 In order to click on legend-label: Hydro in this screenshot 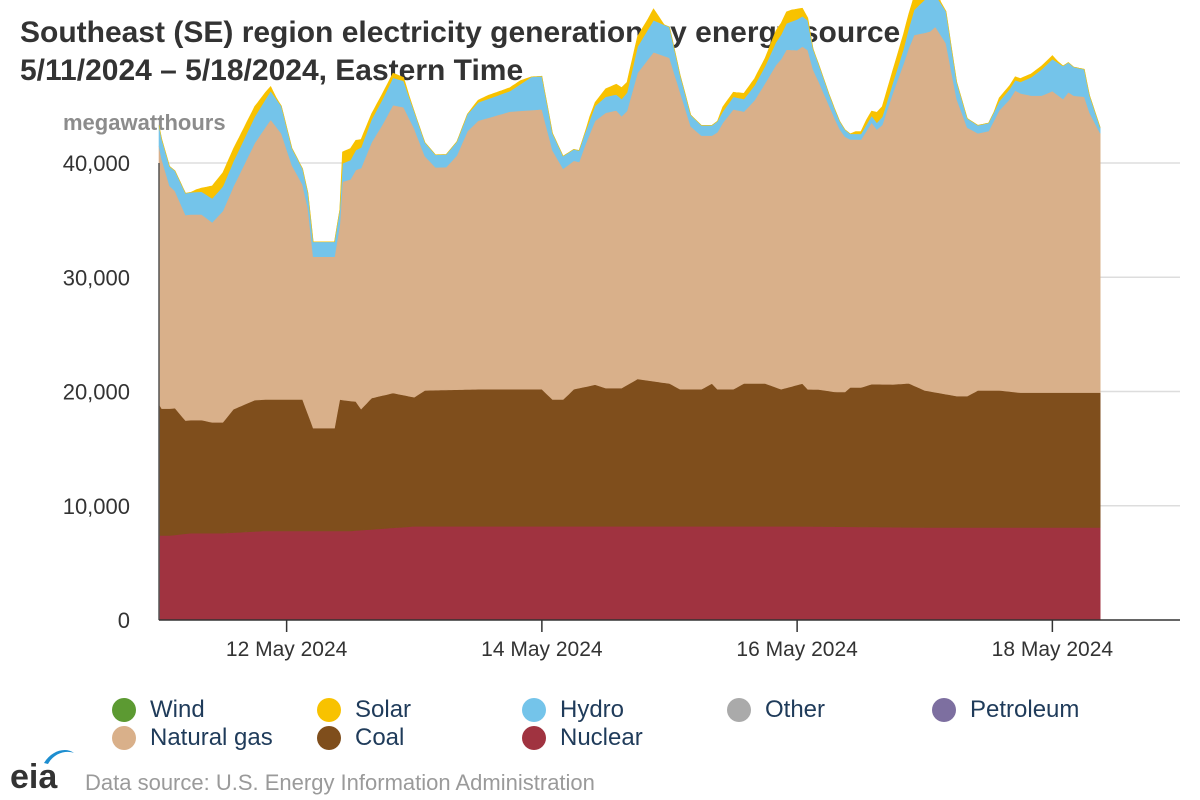, I will do `click(592, 709)`.